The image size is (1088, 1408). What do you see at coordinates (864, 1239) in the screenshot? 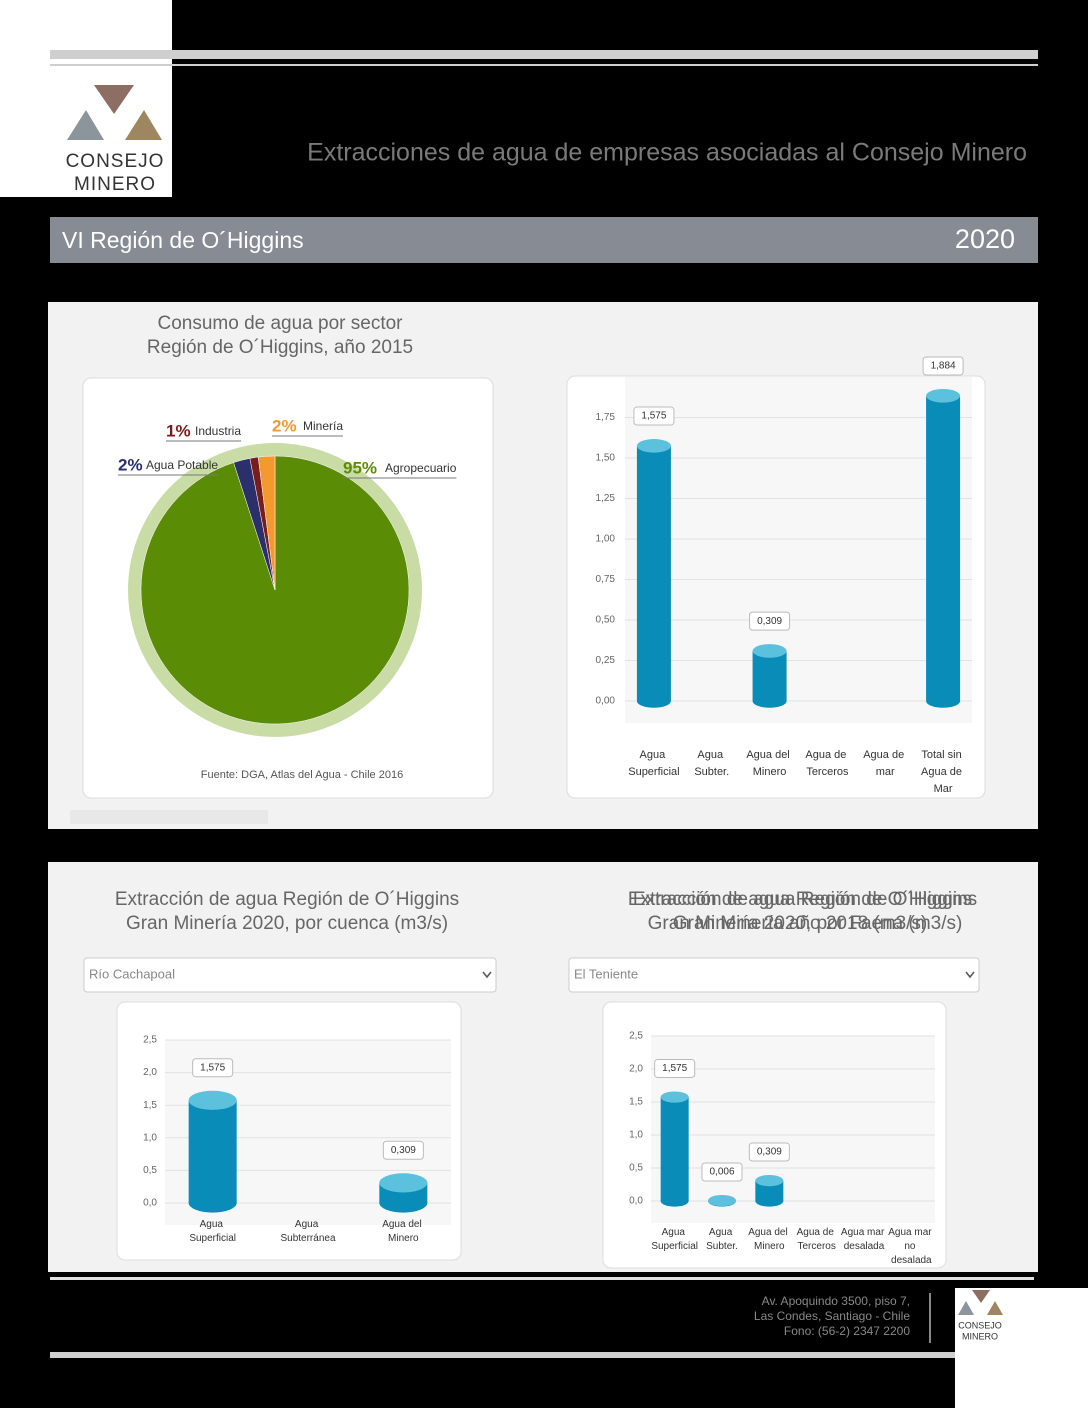
I see `x-tick-label: Agua mar desalada` at bounding box center [864, 1239].